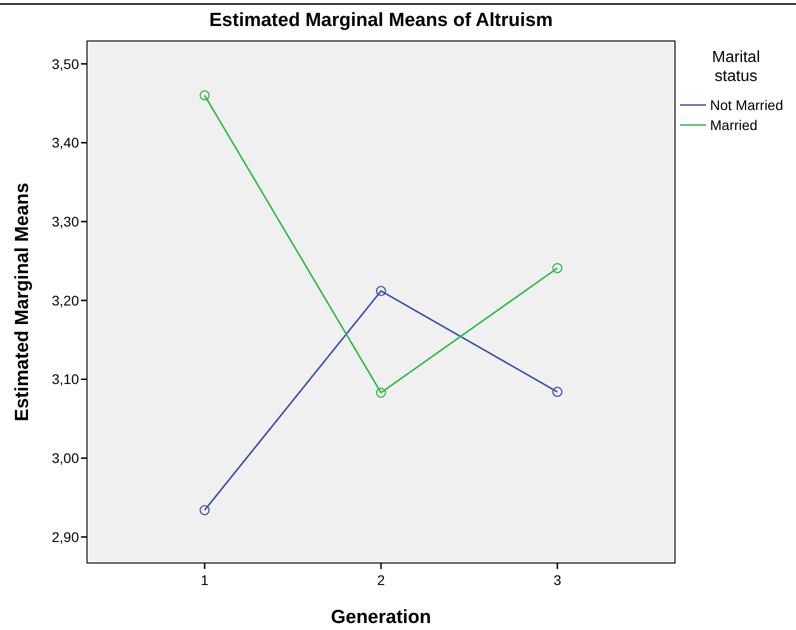 The height and width of the screenshot is (630, 796). I want to click on legend-label: Married, so click(734, 124).